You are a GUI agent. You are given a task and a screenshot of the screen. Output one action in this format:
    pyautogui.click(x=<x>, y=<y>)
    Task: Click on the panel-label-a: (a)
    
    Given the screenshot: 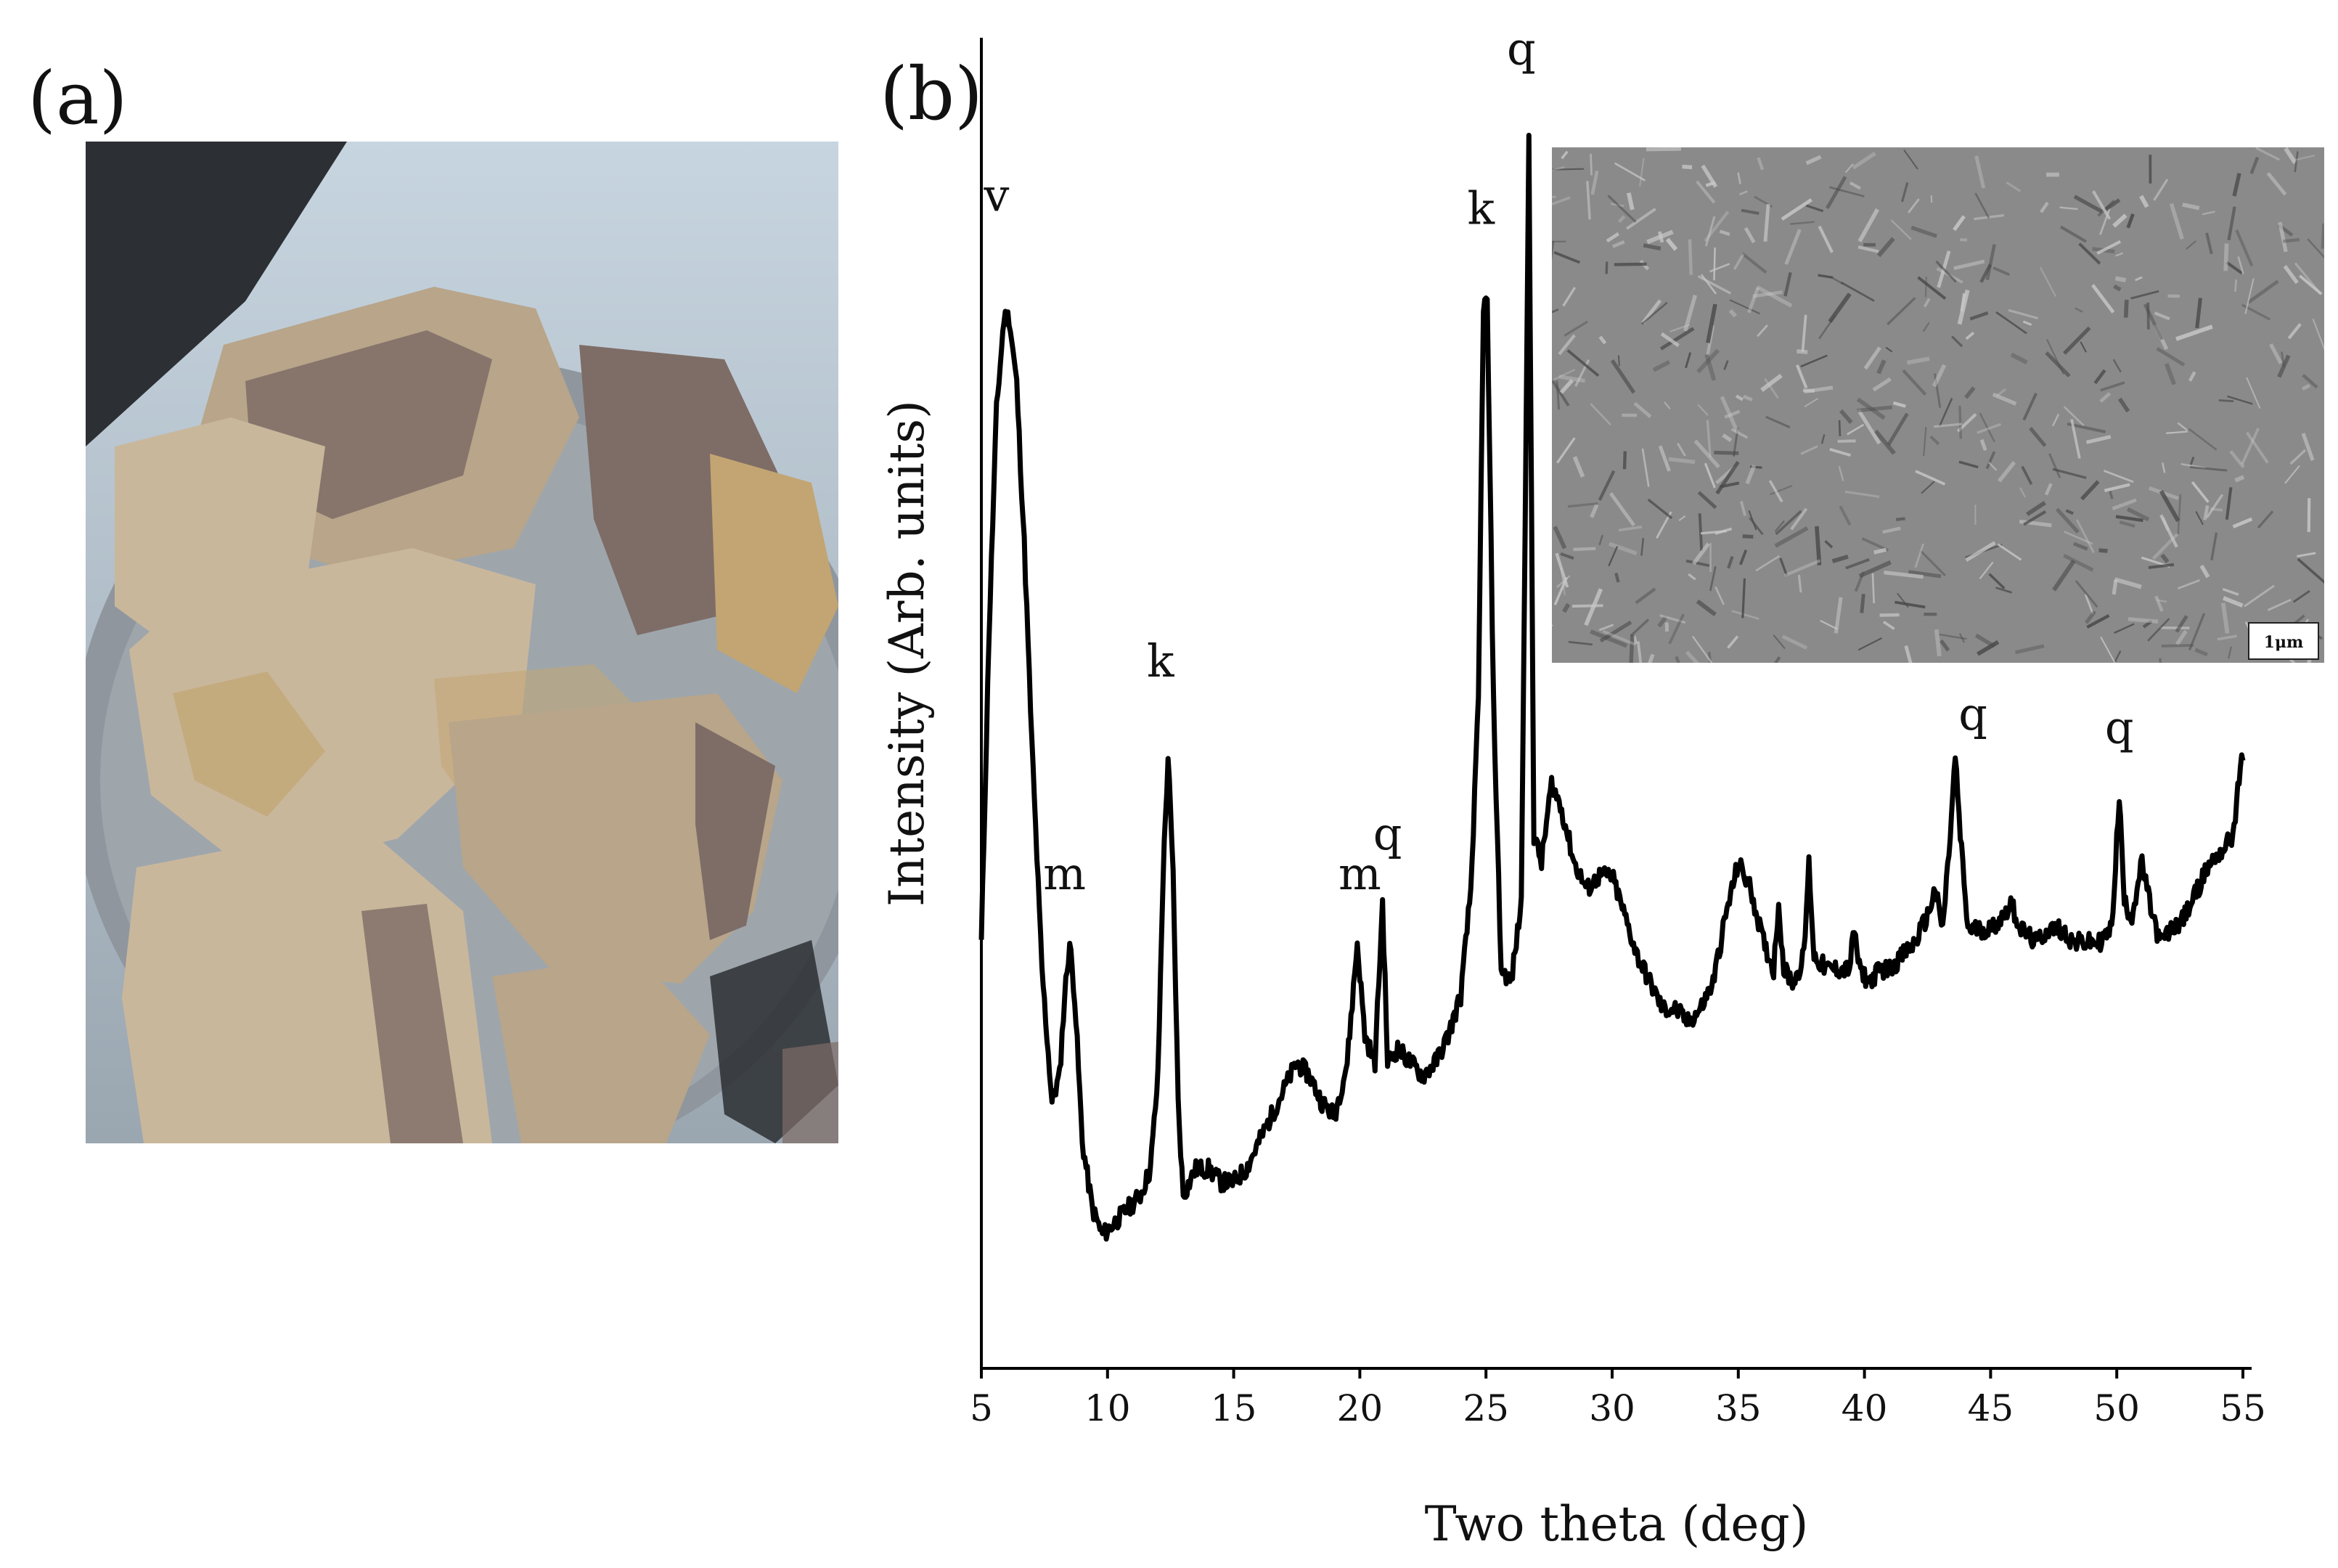 What is the action you would take?
    pyautogui.click(x=78, y=99)
    